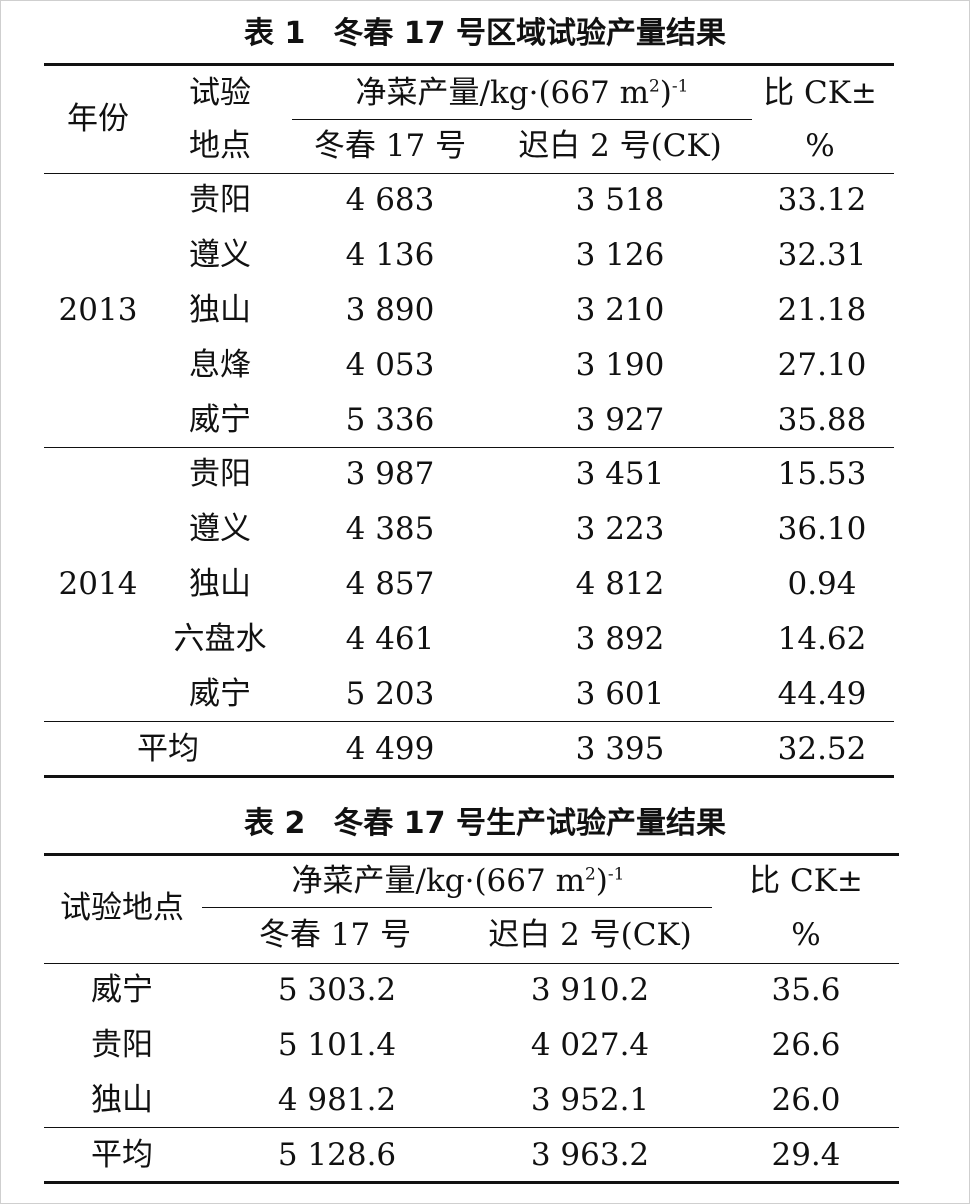 The image size is (970, 1204). What do you see at coordinates (469, 776) in the screenshot?
I see `table1-bottom-rule` at bounding box center [469, 776].